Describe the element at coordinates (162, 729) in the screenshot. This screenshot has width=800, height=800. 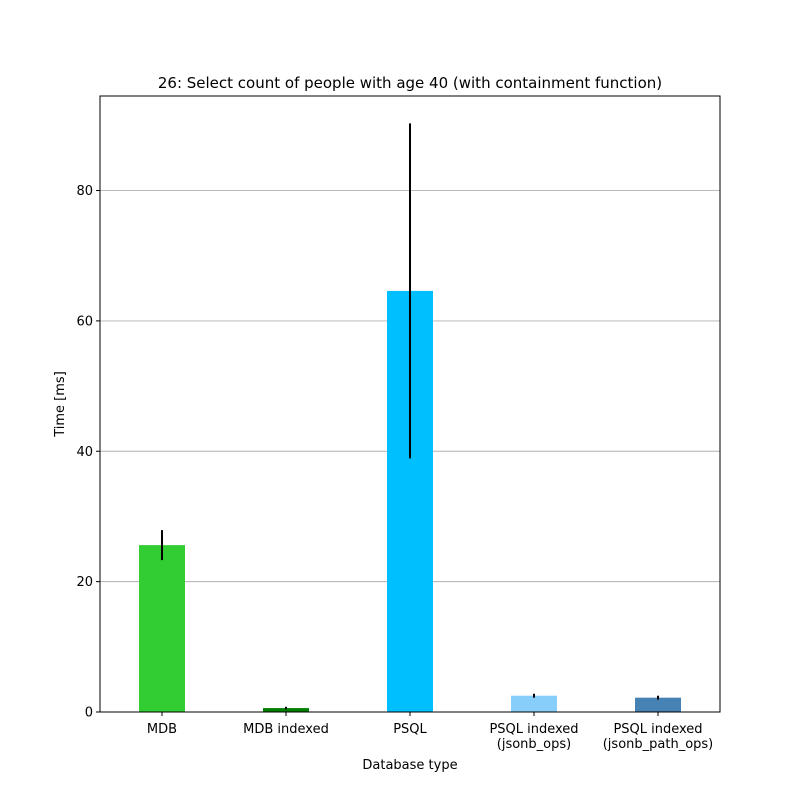
I see `x-tick-label: MDB` at that location.